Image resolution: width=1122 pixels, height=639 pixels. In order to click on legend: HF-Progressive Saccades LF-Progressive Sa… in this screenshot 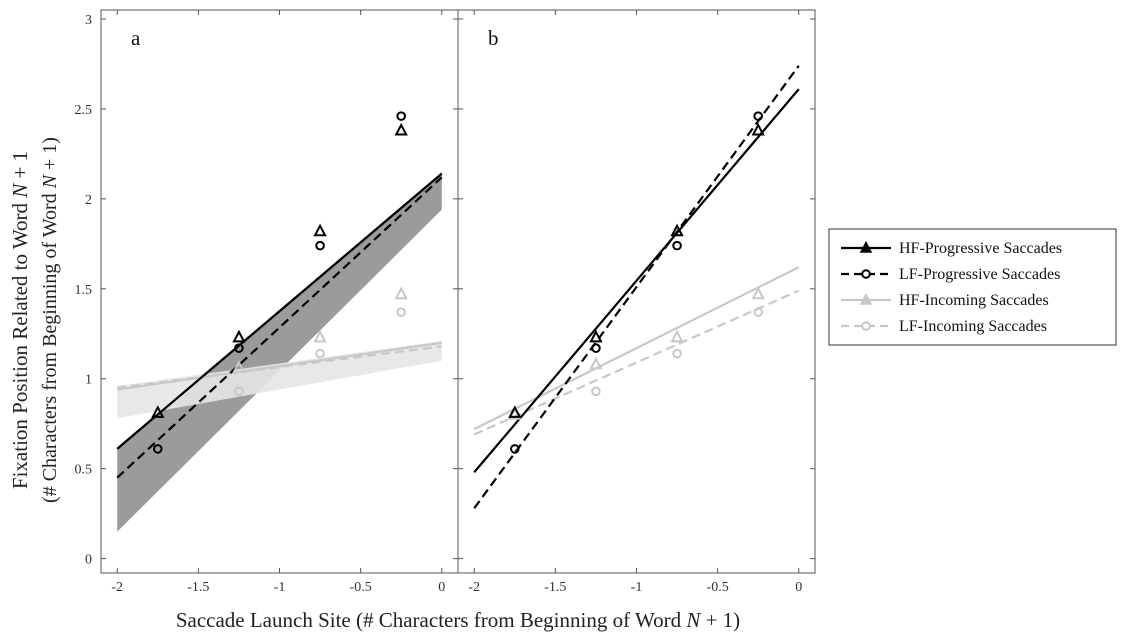, I will do `click(972, 287)`.